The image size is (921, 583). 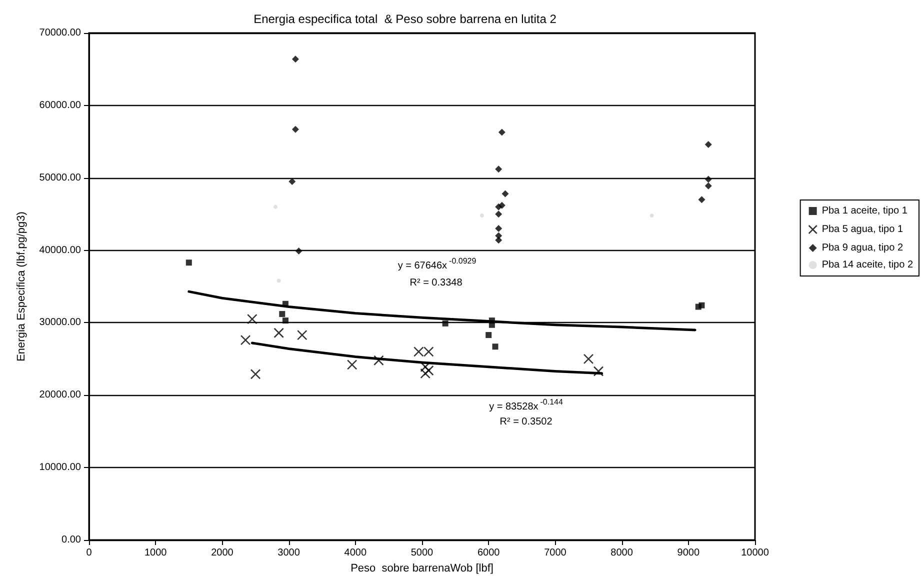 What do you see at coordinates (422, 553) in the screenshot?
I see `x-tick-label: 5000` at bounding box center [422, 553].